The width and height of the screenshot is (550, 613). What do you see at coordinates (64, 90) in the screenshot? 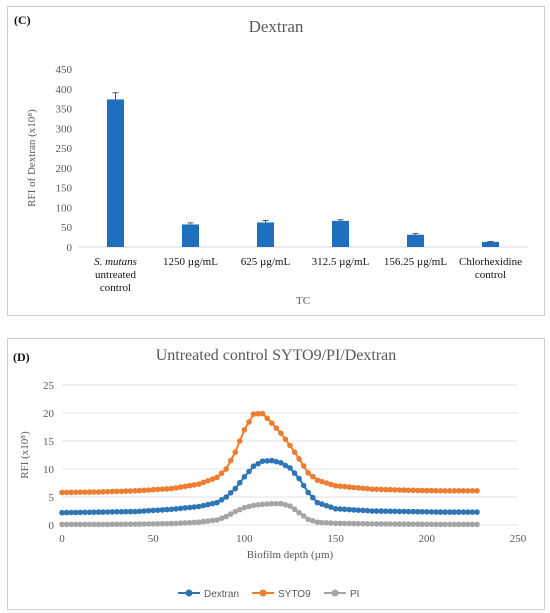
I see `y-tick-label: 400` at bounding box center [64, 90].